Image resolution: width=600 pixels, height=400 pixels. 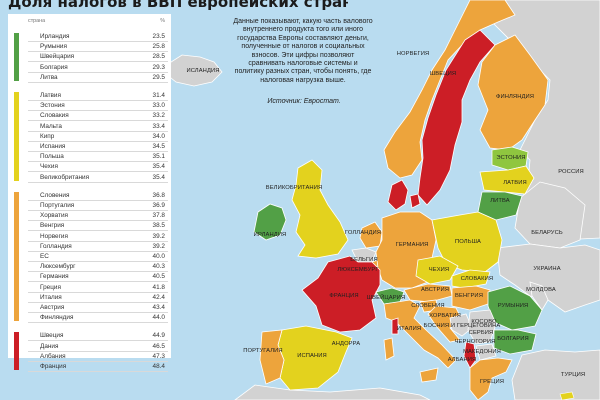 I want to click on label-serbia: СЕРБИЯ, so click(x=481, y=333).